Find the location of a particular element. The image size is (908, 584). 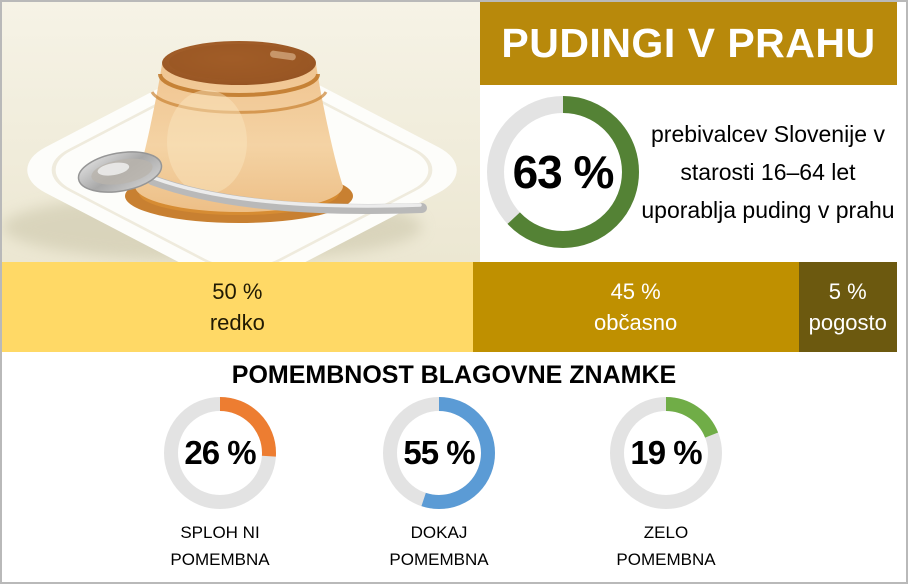

importance-percent-value: 26 % is located at coordinates (220, 452).